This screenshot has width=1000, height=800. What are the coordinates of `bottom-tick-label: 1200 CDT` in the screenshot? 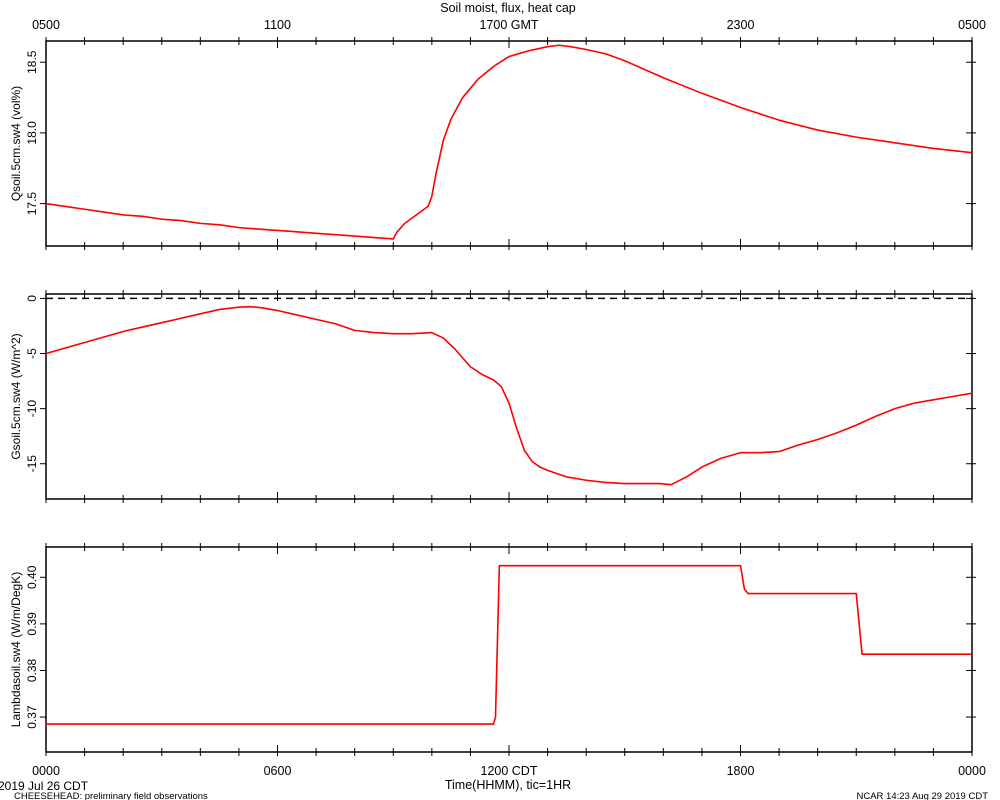 It's located at (509, 771).